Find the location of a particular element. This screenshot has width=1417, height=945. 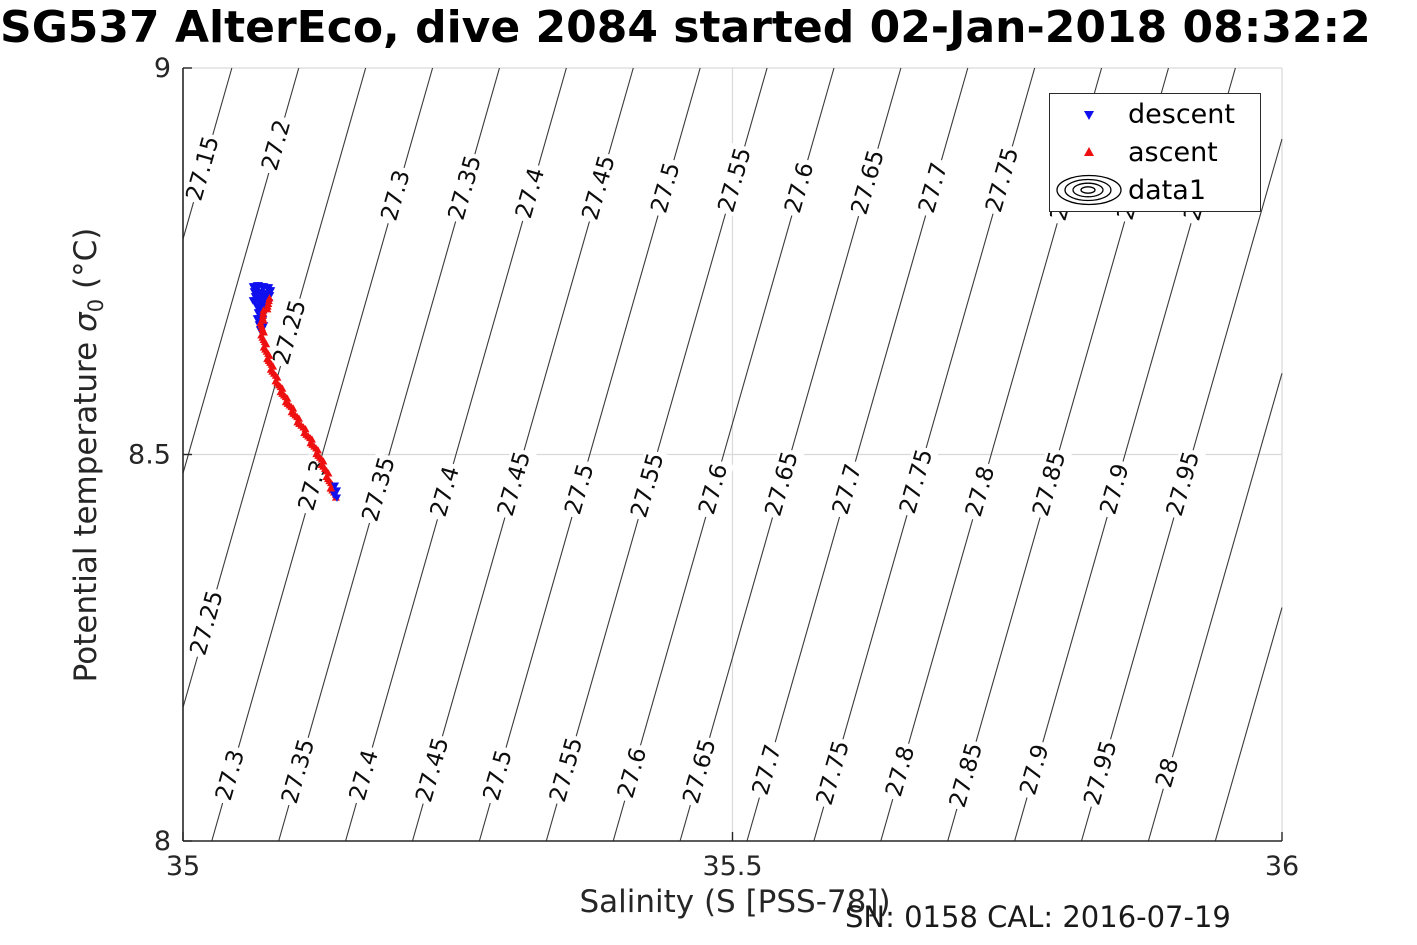

legend-item-data1: data1 is located at coordinates (1155, 190).